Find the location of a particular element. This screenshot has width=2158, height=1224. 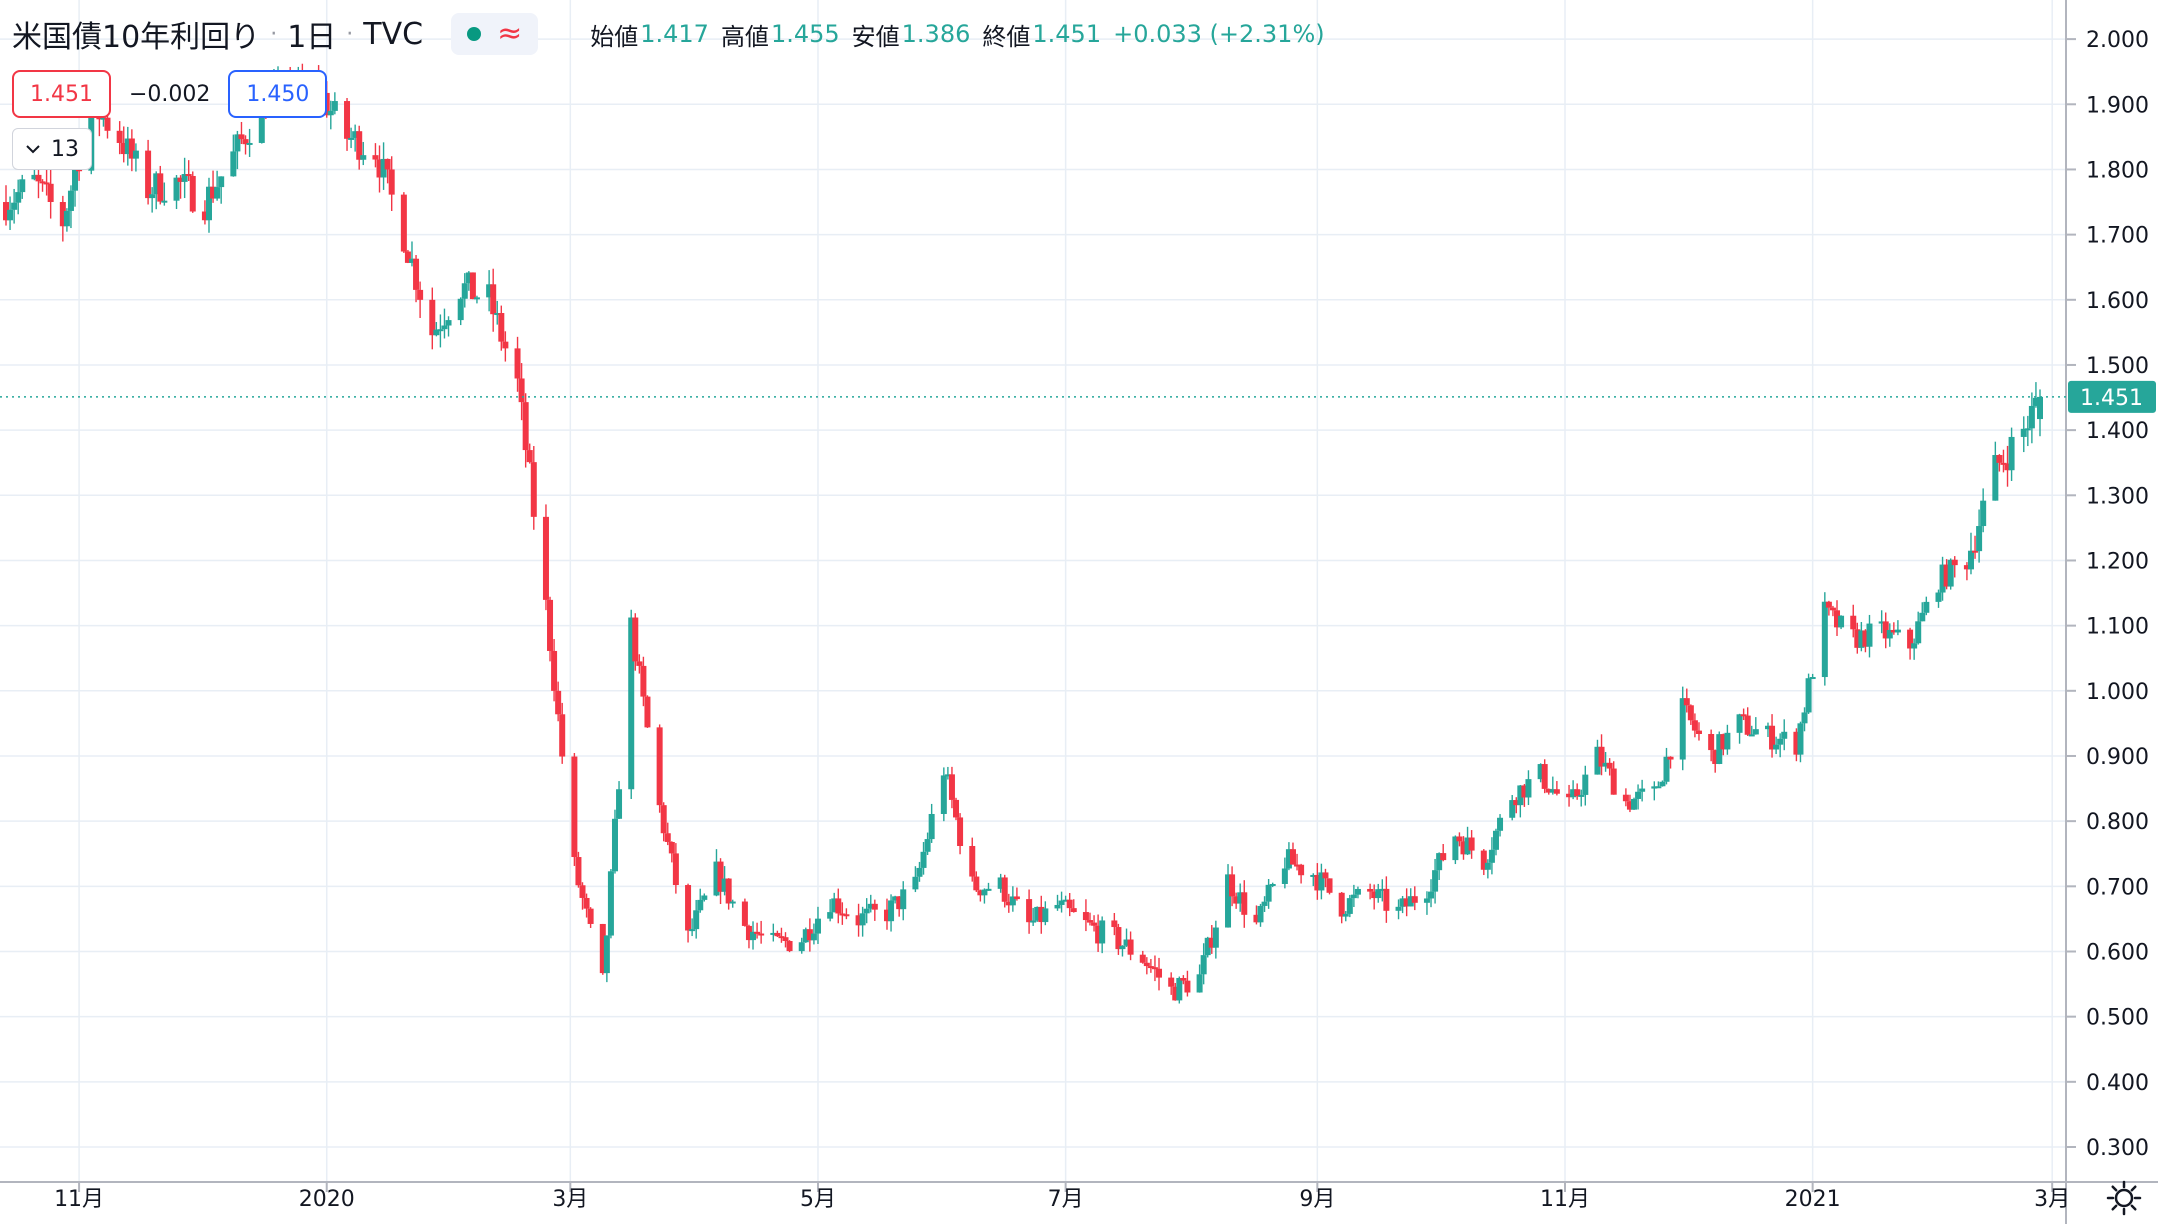

price-tick-label: 1.000 is located at coordinates (2117, 692).